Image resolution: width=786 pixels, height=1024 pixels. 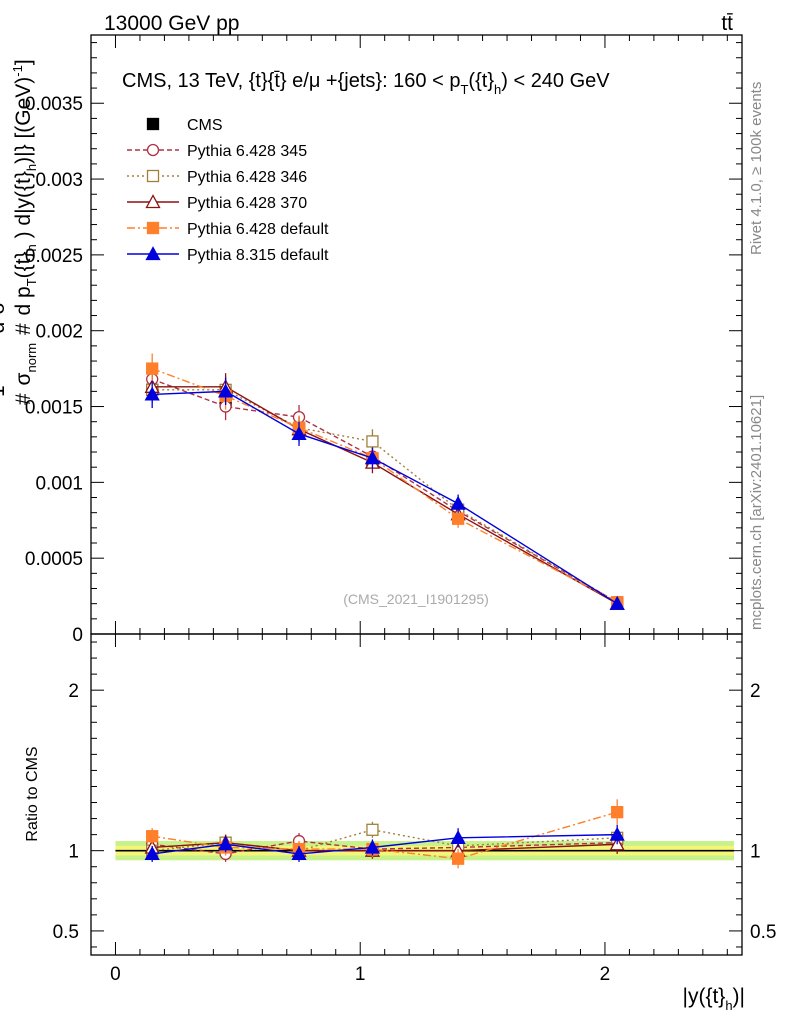 I want to click on process-label: tt̄, so click(x=727, y=23).